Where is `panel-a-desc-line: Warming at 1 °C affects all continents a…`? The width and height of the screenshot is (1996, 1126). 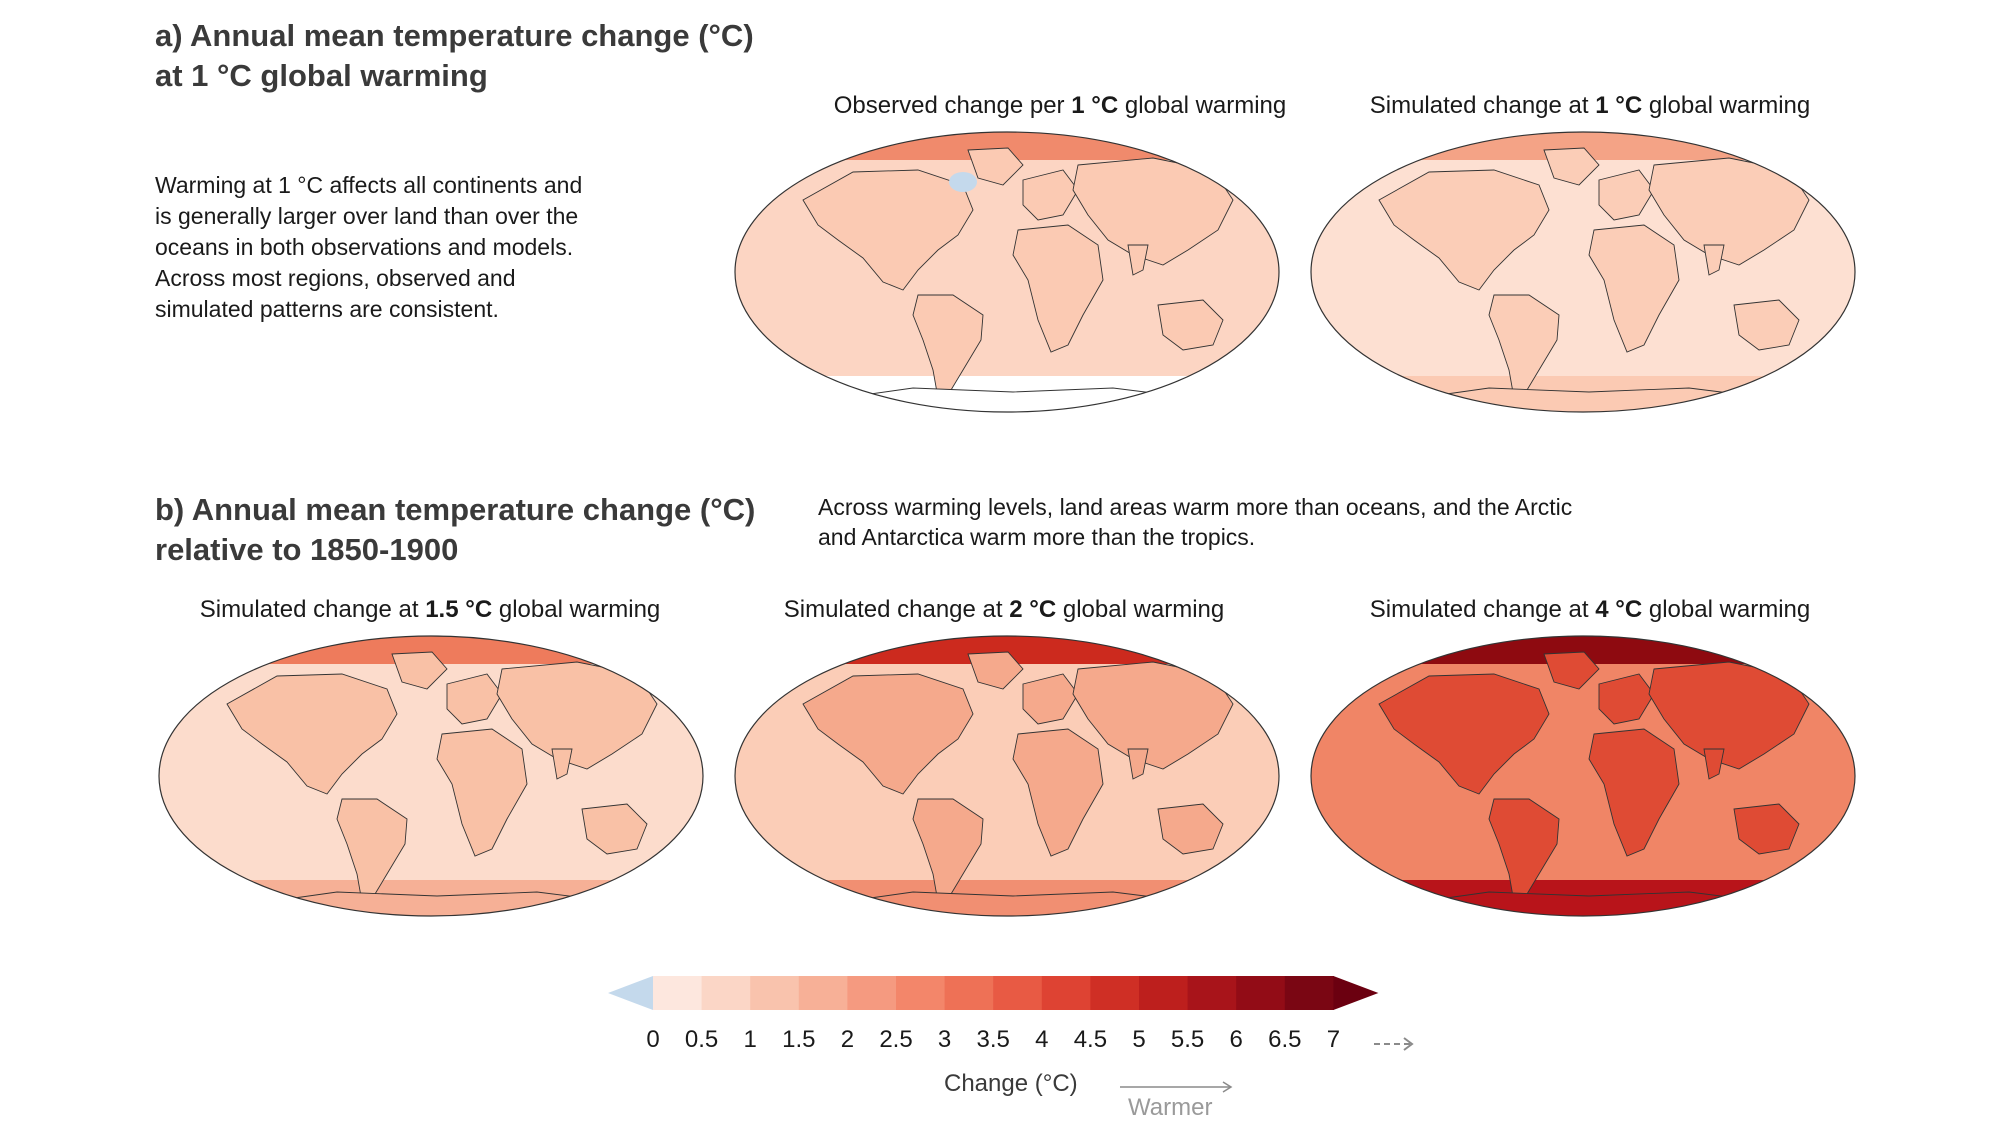 panel-a-desc-line: Warming at 1 °C affects all continents a… is located at coordinates (369, 185).